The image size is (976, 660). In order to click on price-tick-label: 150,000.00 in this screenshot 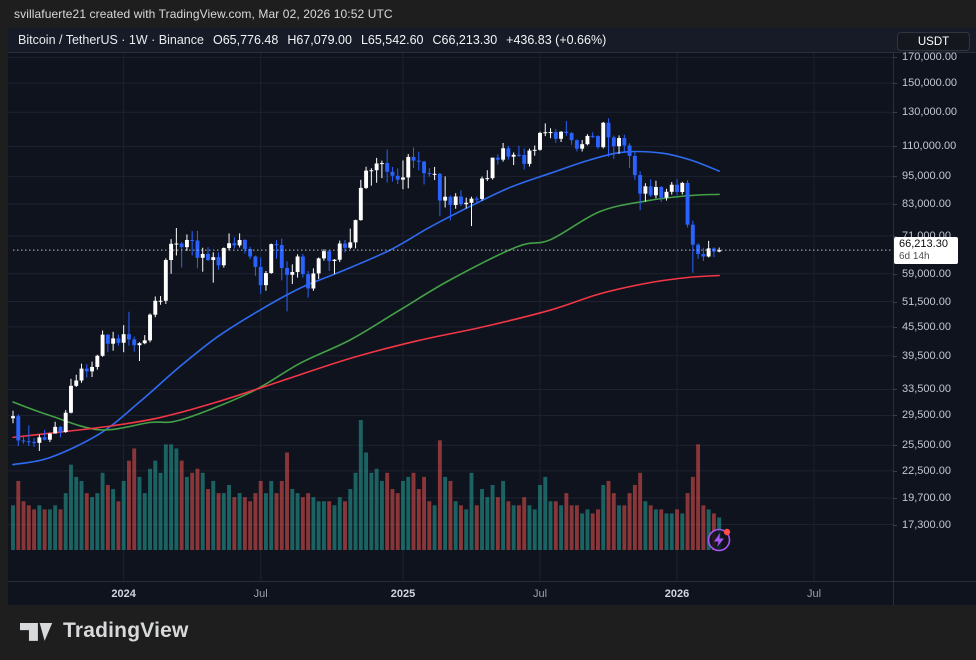, I will do `click(930, 83)`.